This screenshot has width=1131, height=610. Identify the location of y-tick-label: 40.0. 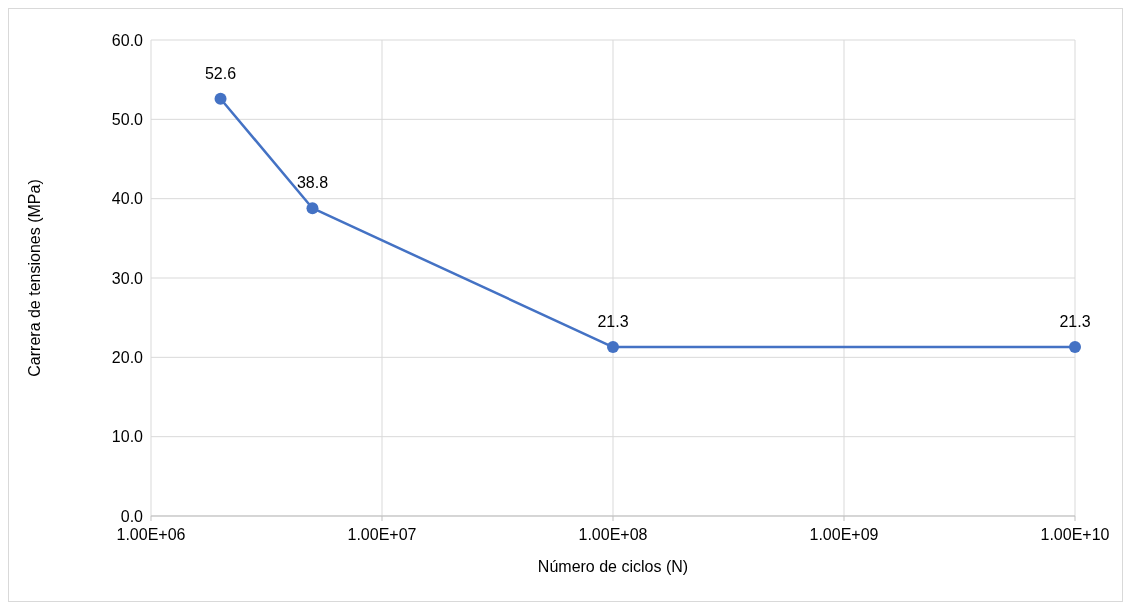
(127, 199).